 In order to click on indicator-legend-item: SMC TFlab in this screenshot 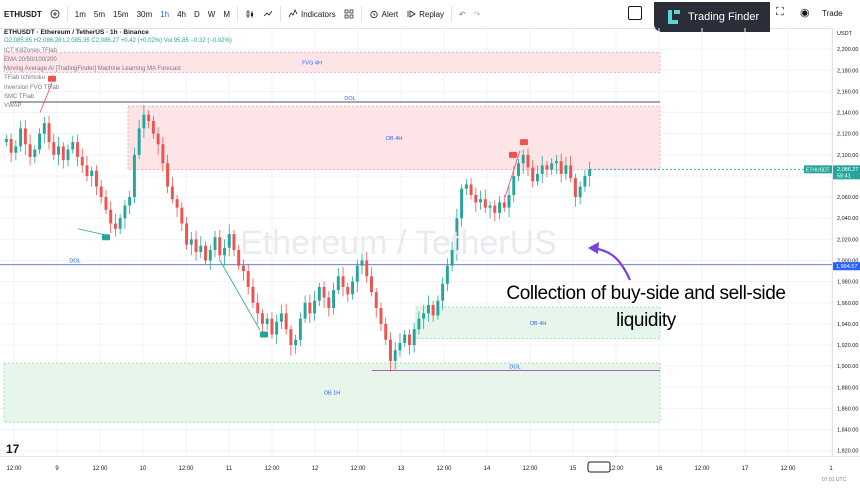, I will do `click(19, 97)`.